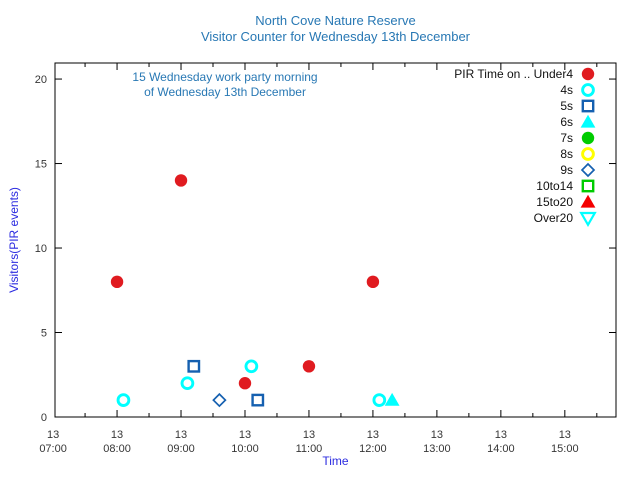 Image resolution: width=640 pixels, height=480 pixels. What do you see at coordinates (309, 449) in the screenshot?
I see `x-tick-time: 11:00` at bounding box center [309, 449].